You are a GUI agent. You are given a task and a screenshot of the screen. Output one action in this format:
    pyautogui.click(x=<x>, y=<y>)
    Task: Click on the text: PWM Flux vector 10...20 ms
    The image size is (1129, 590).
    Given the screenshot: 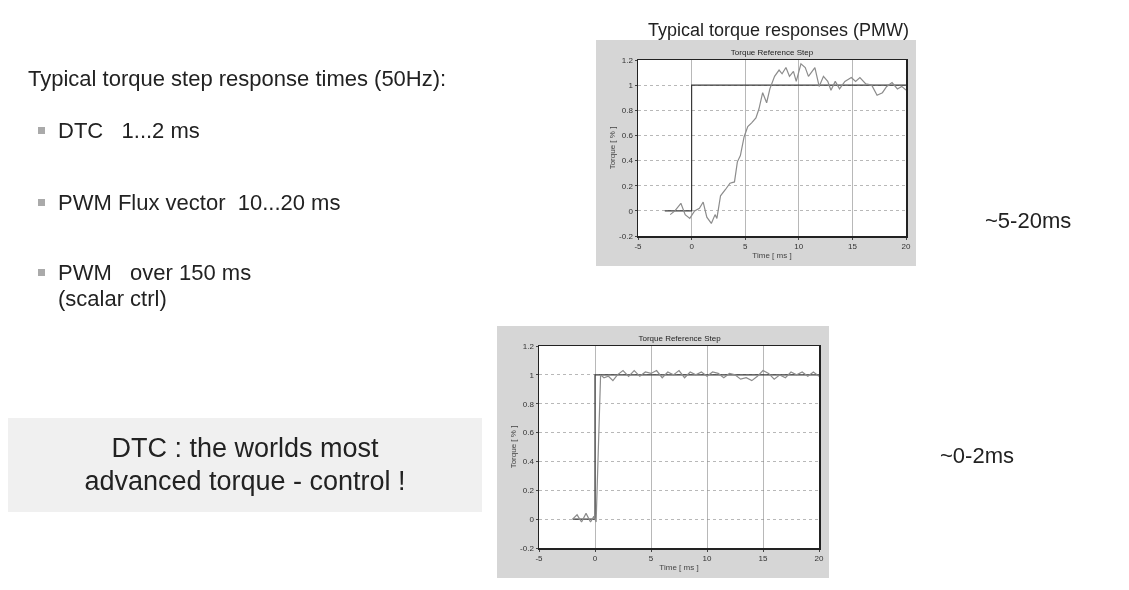 What is the action you would take?
    pyautogui.click(x=199, y=203)
    